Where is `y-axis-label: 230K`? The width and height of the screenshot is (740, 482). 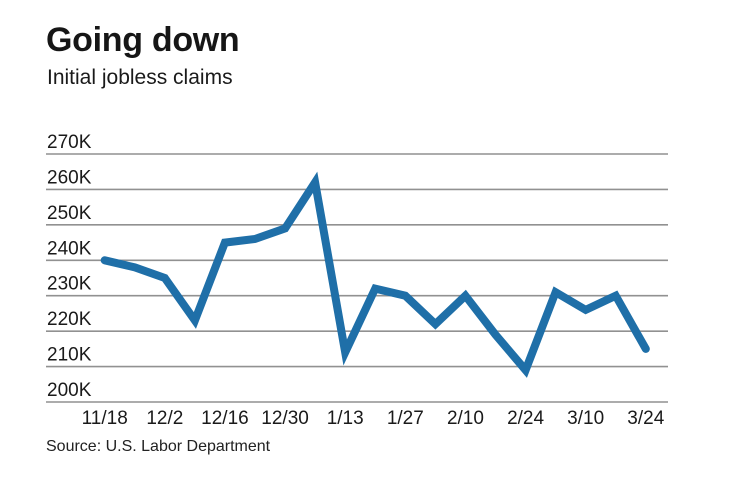
y-axis-label: 230K is located at coordinates (69, 284).